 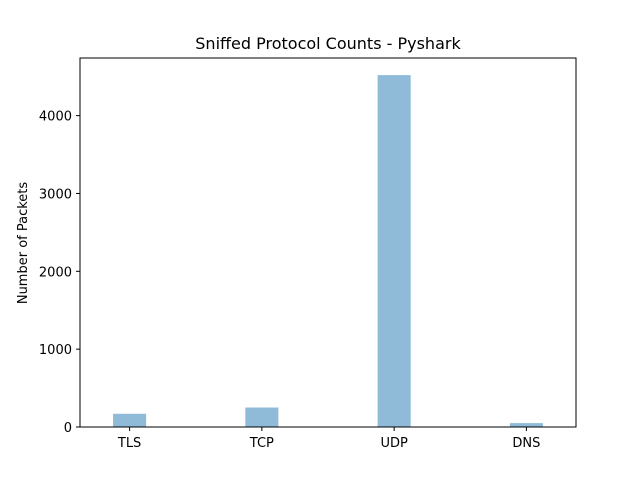 I want to click on y-tick-label-1000: 1000, so click(x=55, y=350).